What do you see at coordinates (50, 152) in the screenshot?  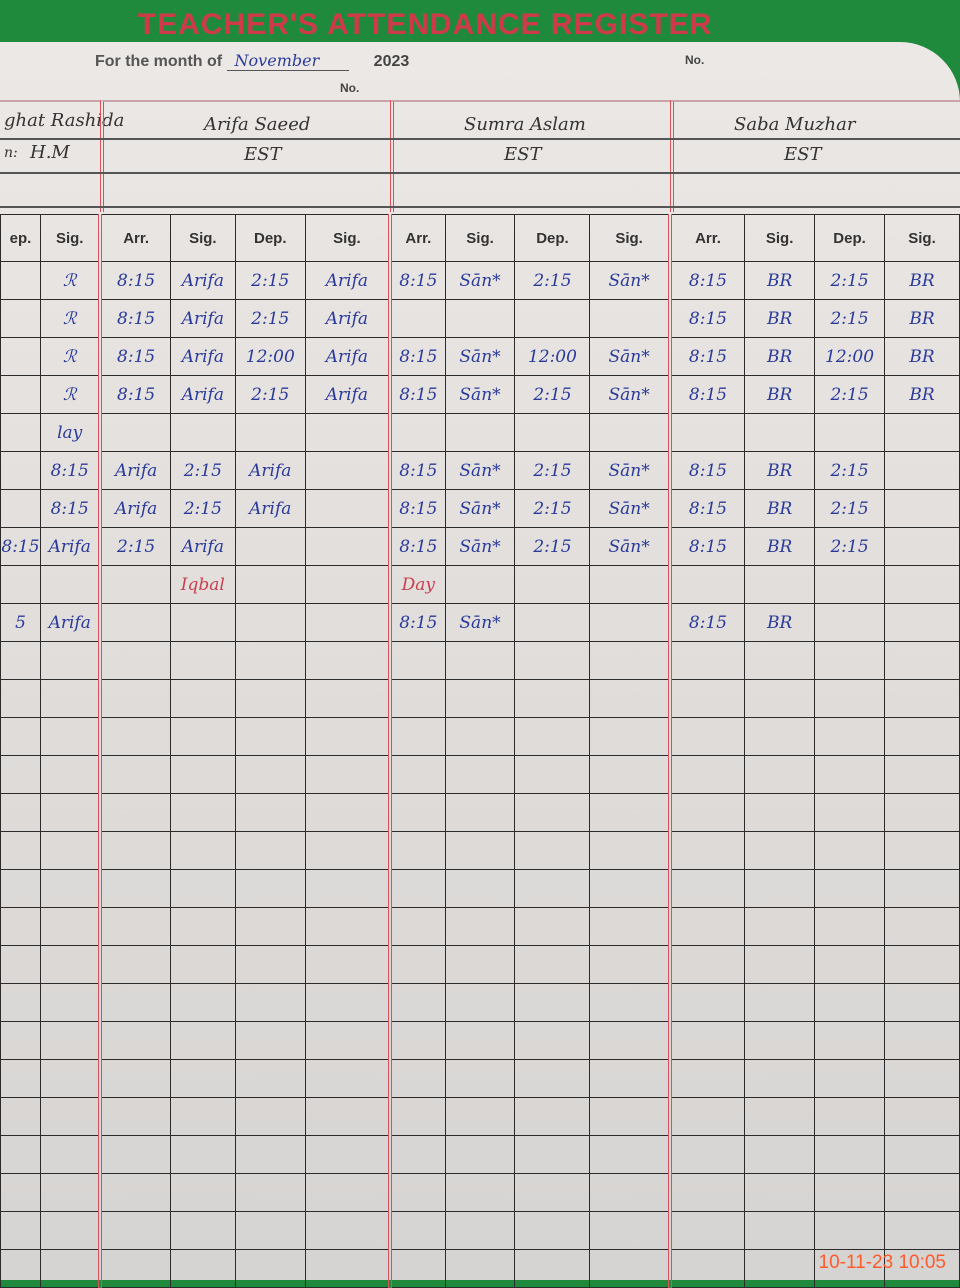 I see `teacher-designation: H.M` at bounding box center [50, 152].